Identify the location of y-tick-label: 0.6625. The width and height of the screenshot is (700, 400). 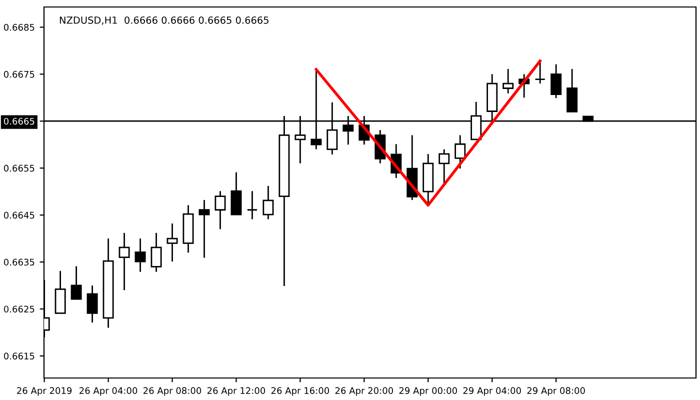
(19, 309).